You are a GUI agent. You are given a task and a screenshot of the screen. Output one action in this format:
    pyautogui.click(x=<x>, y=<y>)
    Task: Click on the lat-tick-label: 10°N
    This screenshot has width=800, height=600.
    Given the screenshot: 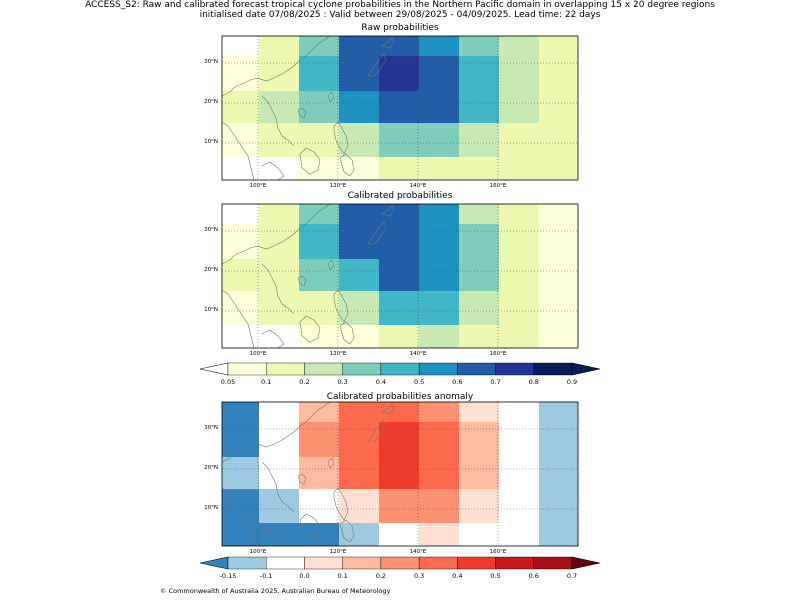 What is the action you would take?
    pyautogui.click(x=211, y=508)
    